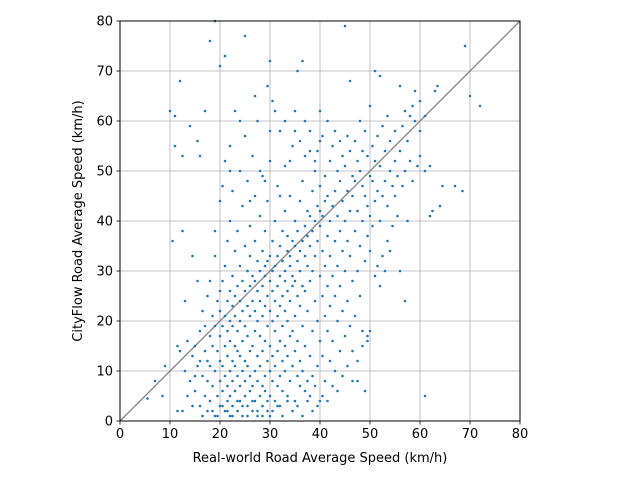 This screenshot has height=480, width=640. What do you see at coordinates (170, 434) in the screenshot?
I see `x-tick-label: 10` at bounding box center [170, 434].